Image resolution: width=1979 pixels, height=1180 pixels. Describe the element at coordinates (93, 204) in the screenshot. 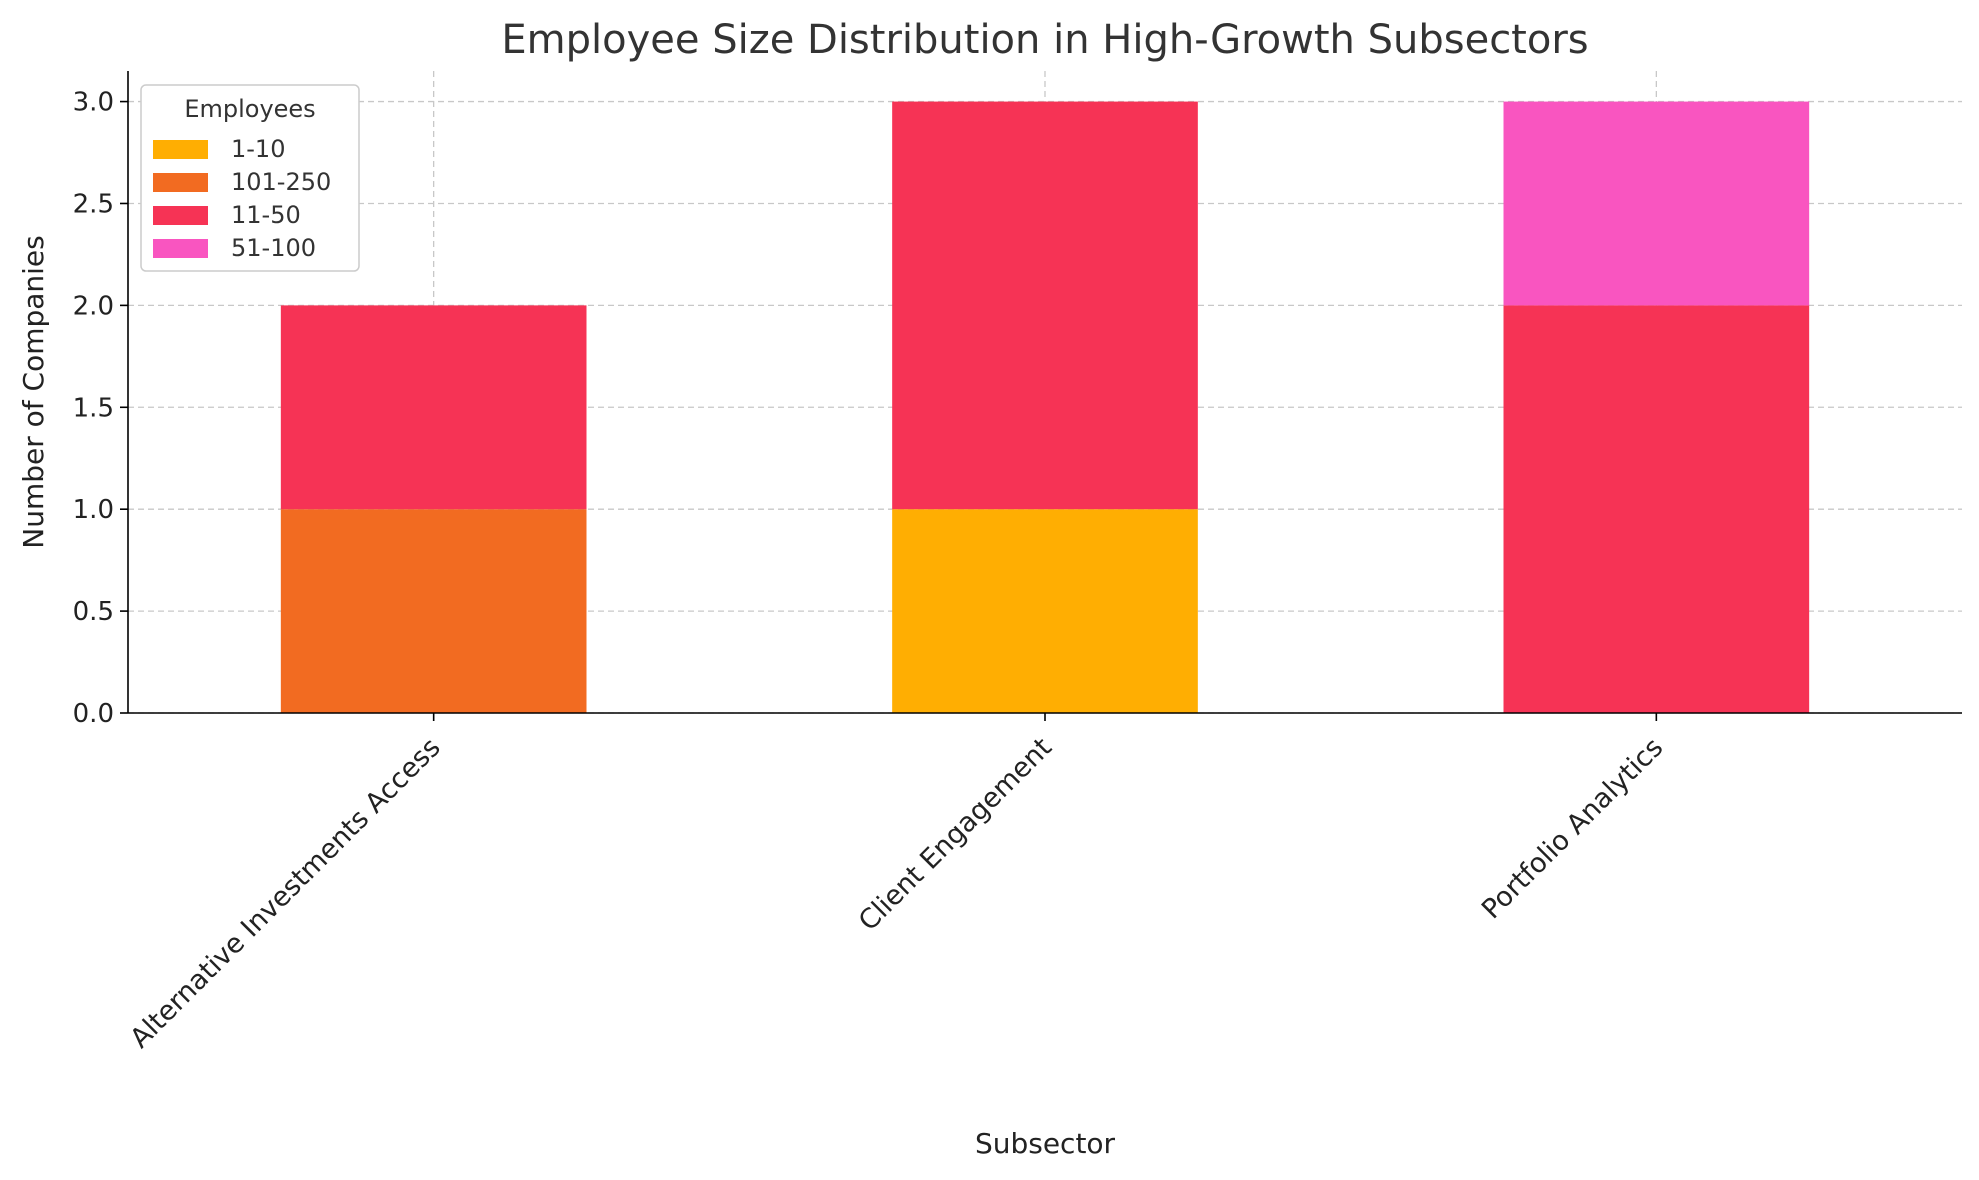

I see `y-tick-label: 2.5` at that location.